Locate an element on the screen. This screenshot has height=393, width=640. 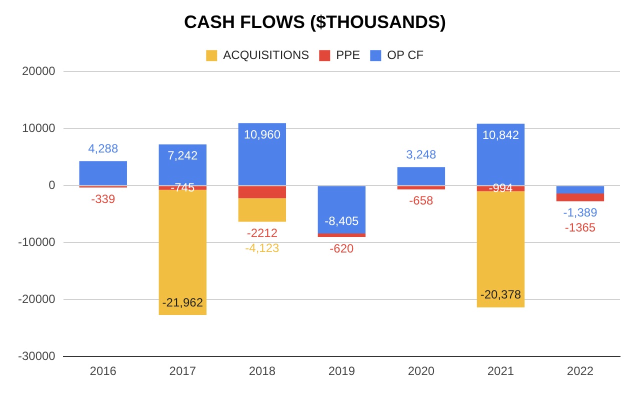
y-tick-label: -10000 is located at coordinates (37, 241).